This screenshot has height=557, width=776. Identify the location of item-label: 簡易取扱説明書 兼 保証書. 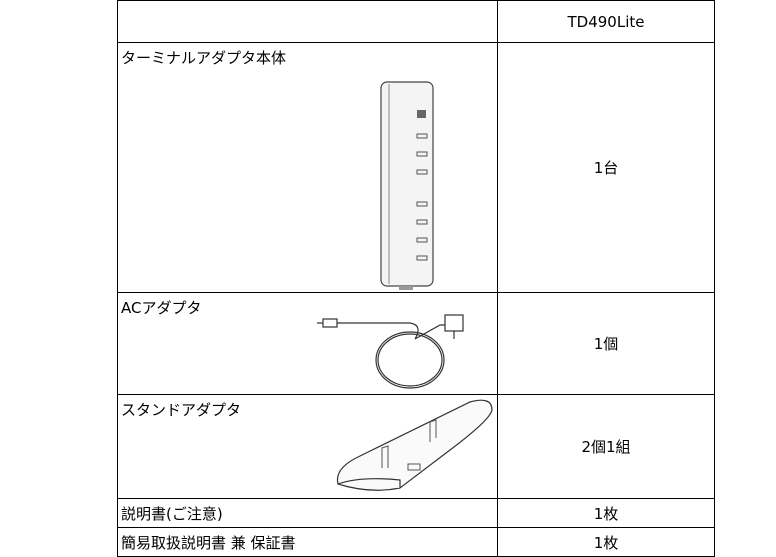
(208, 543).